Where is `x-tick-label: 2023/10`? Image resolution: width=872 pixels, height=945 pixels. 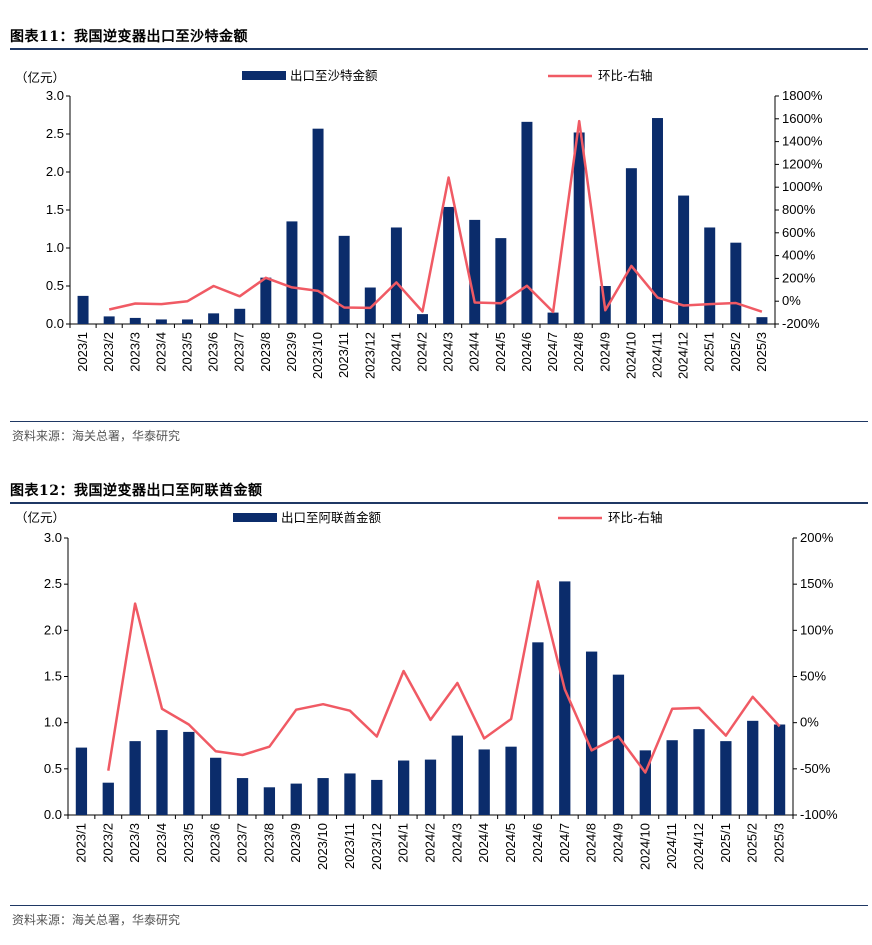
x-tick-label: 2023/10 is located at coordinates (317, 355).